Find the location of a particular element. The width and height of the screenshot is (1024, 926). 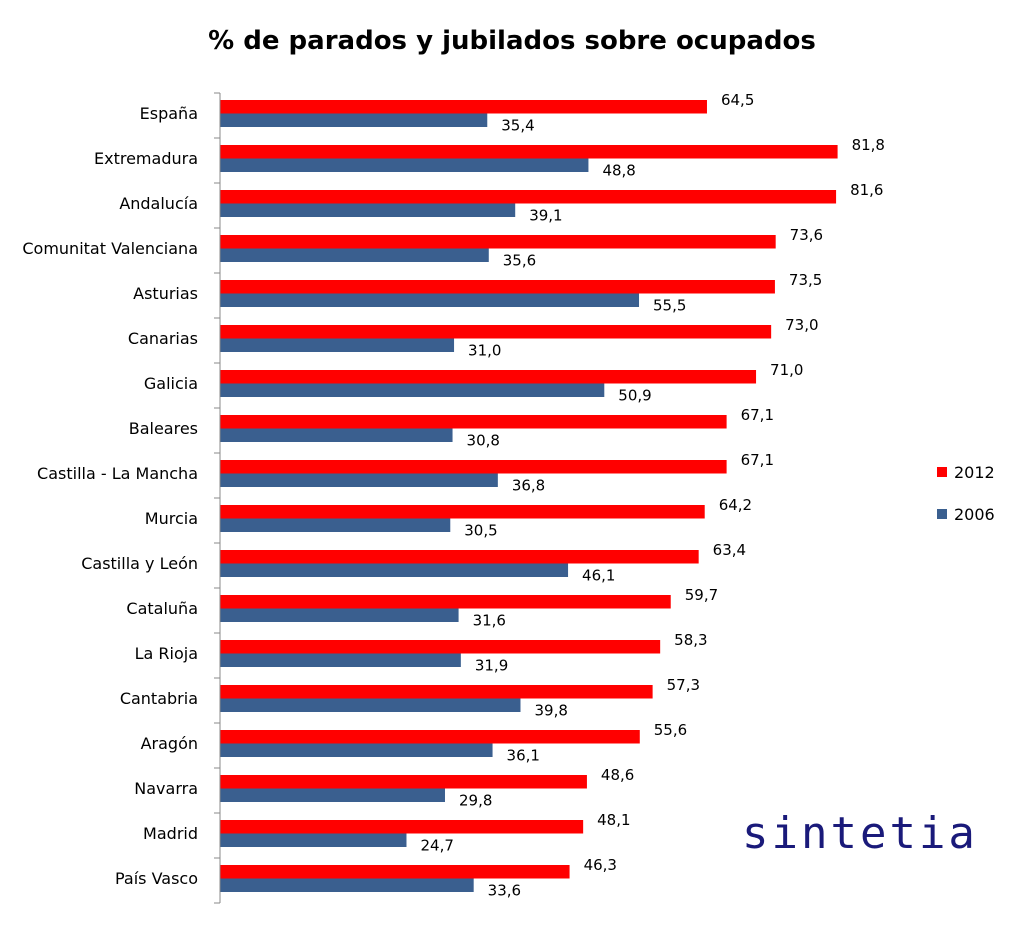

data-label-2012: 73,6 is located at coordinates (806, 235).